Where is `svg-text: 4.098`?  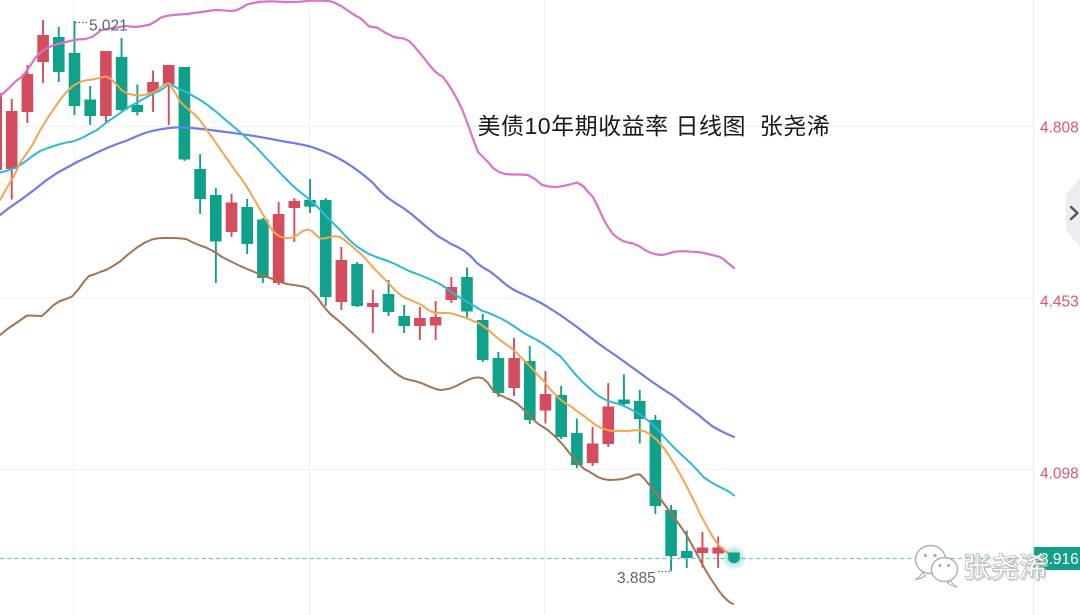
svg-text: 4.098 is located at coordinates (1059, 474).